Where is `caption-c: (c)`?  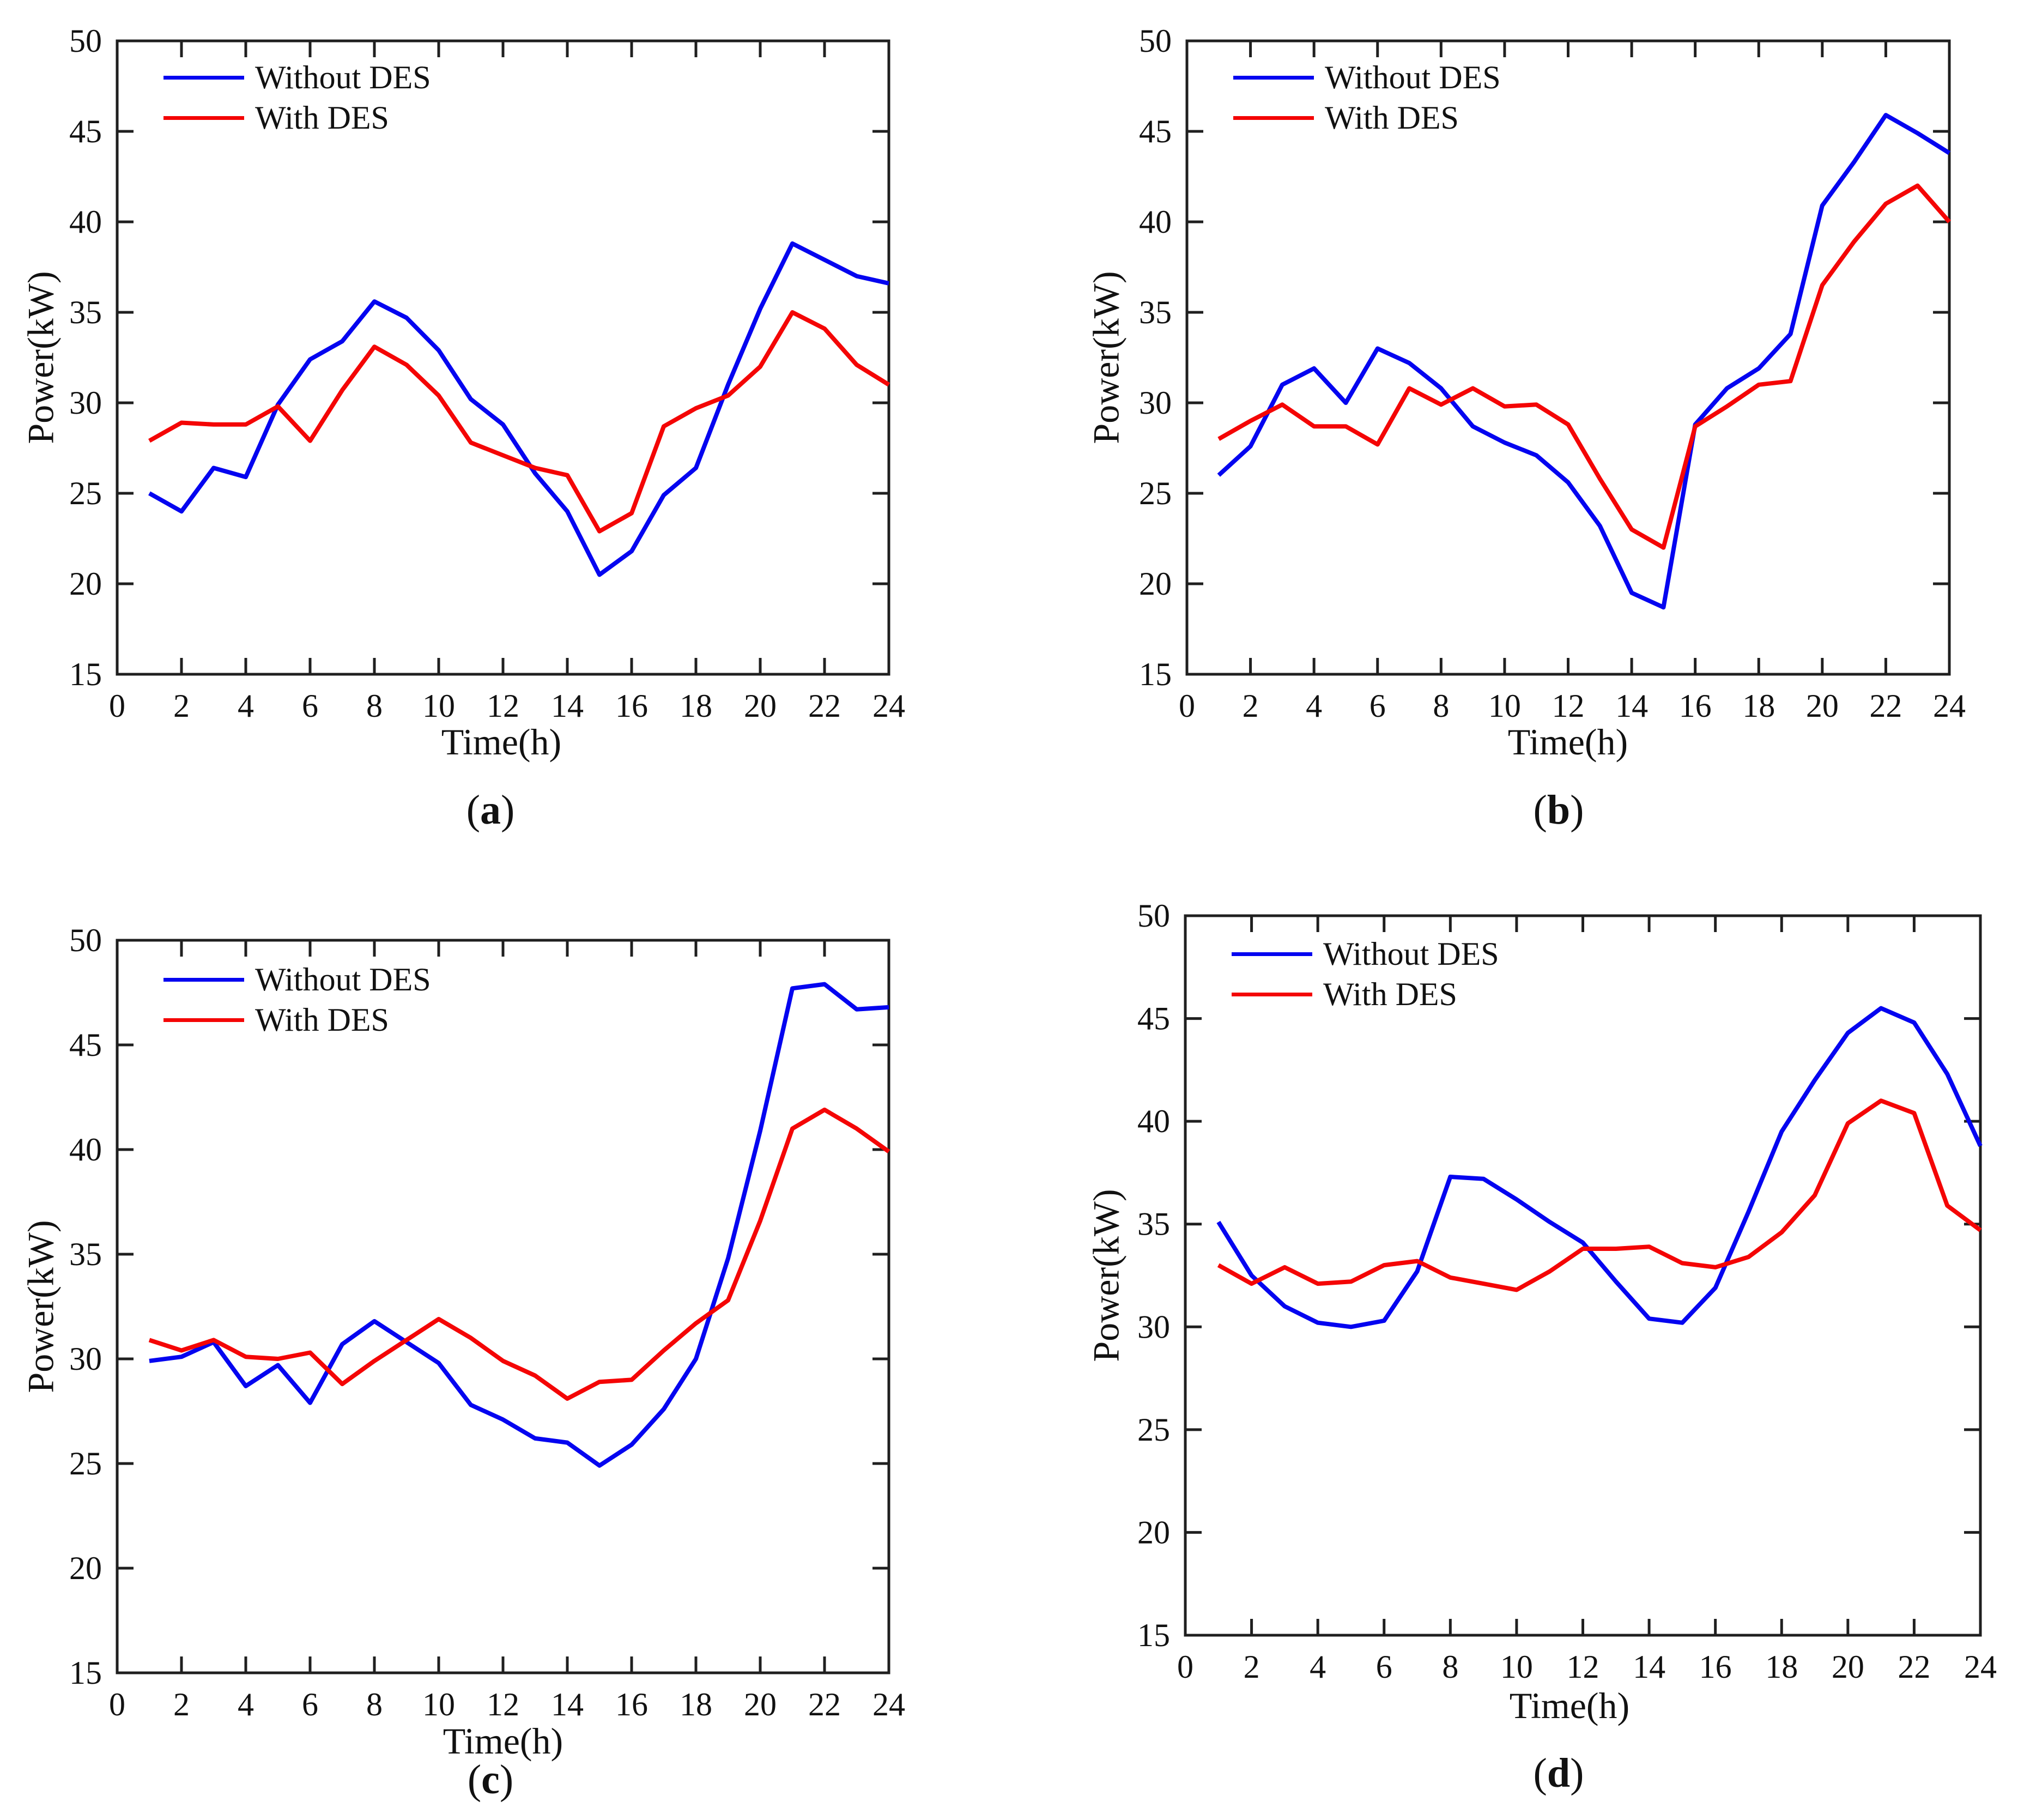 caption-c: (c) is located at coordinates (490, 1780).